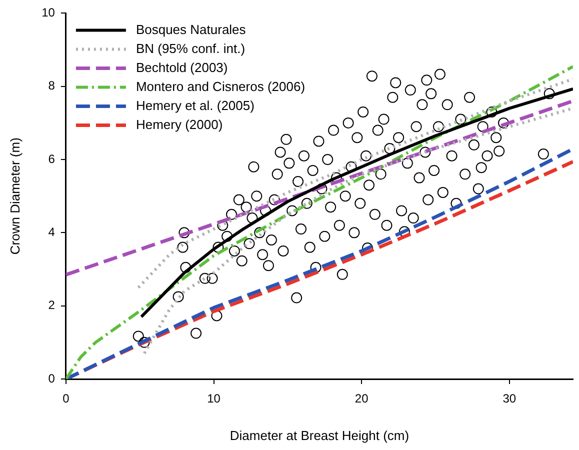 The image size is (579, 450). I want to click on legend-label: Hemery et al. (2005), so click(195, 105).